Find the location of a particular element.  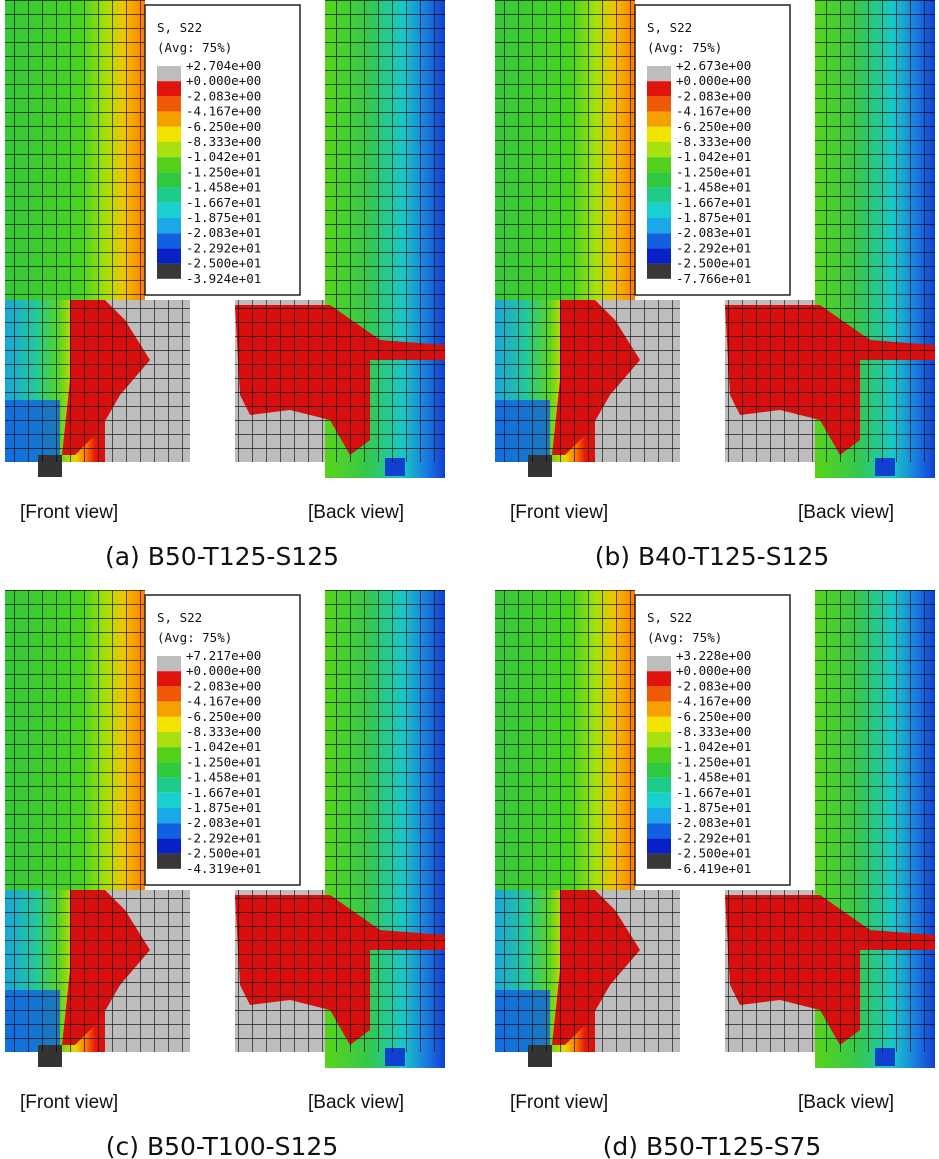

legend-label: -4.319e+01 is located at coordinates (223, 868).